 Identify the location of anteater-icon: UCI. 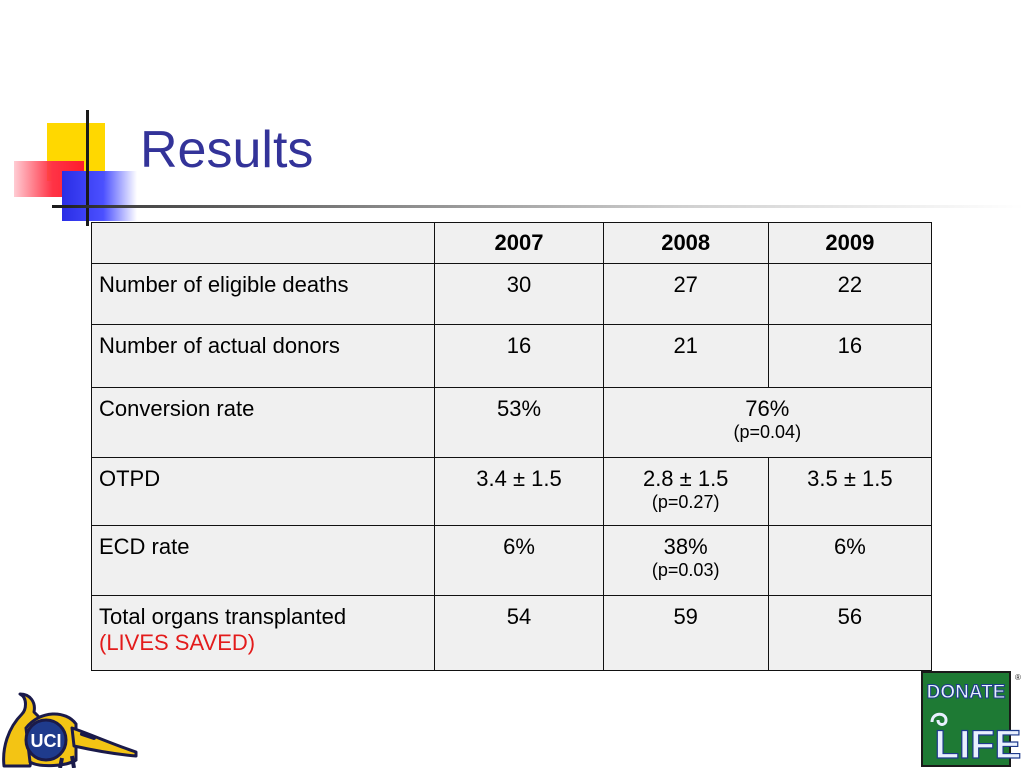
(70, 730).